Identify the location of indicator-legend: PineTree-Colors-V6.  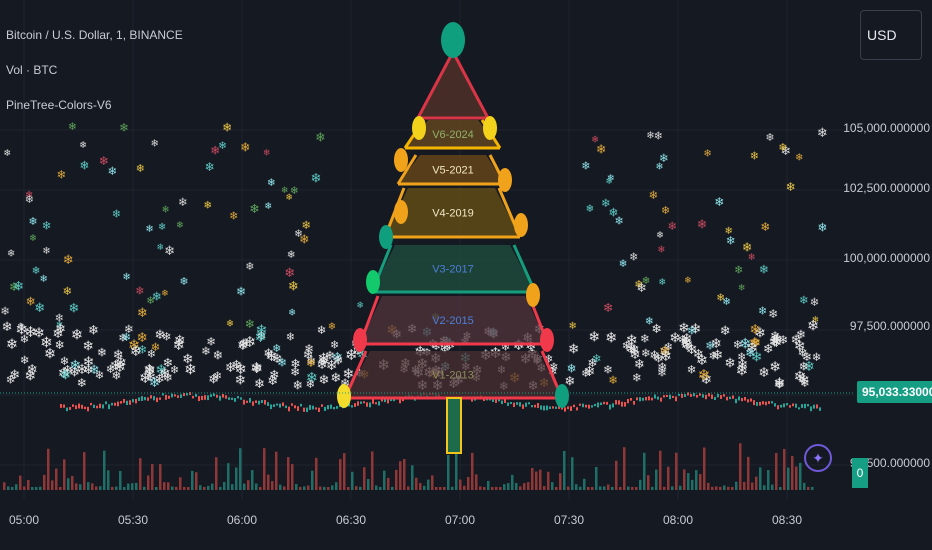
(59, 105).